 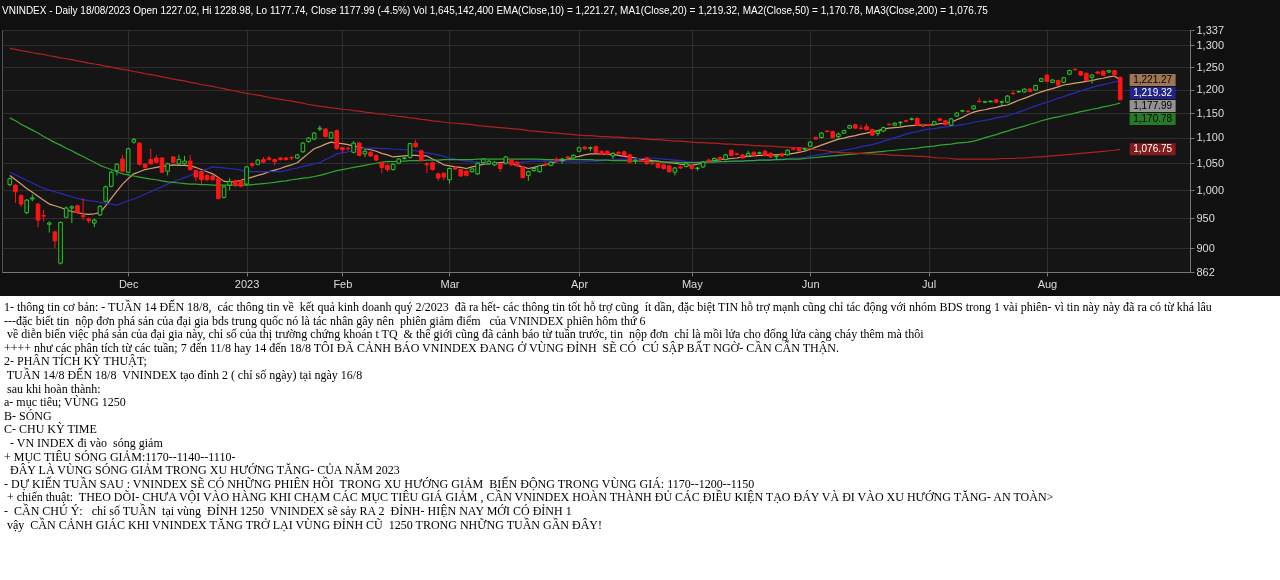 I want to click on y-tick-label: 950, so click(x=1205, y=217).